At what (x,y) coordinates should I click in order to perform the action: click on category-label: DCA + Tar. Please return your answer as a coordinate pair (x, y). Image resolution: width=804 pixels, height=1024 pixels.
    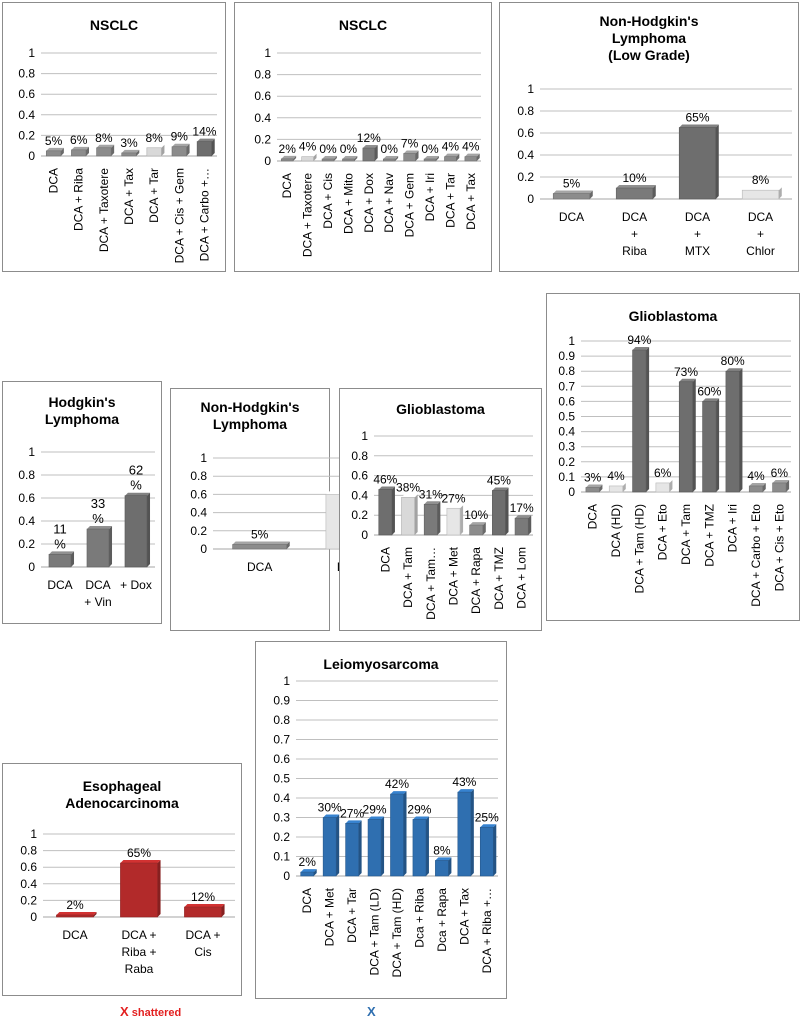
    Looking at the image, I should click on (450, 200).